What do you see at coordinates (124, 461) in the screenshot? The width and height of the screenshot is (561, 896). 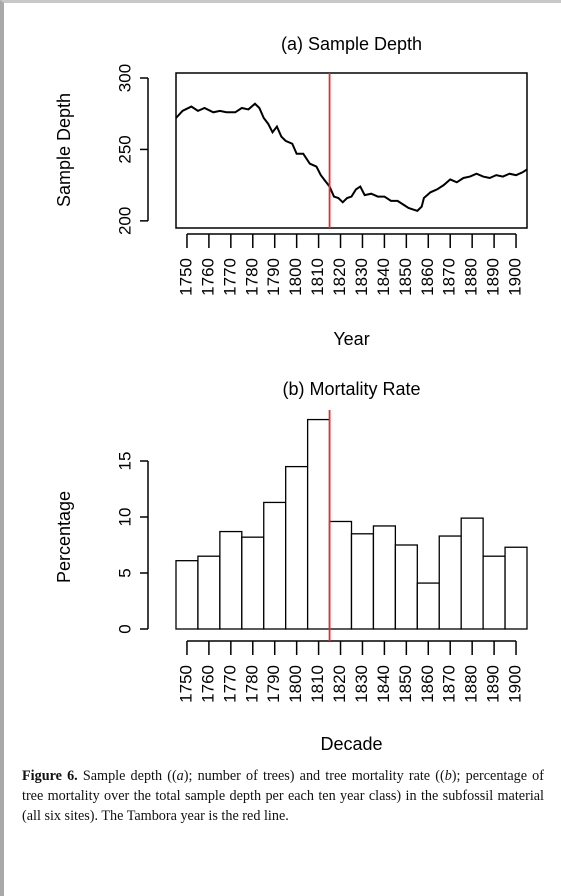 I see `y-tick-label: 15` at bounding box center [124, 461].